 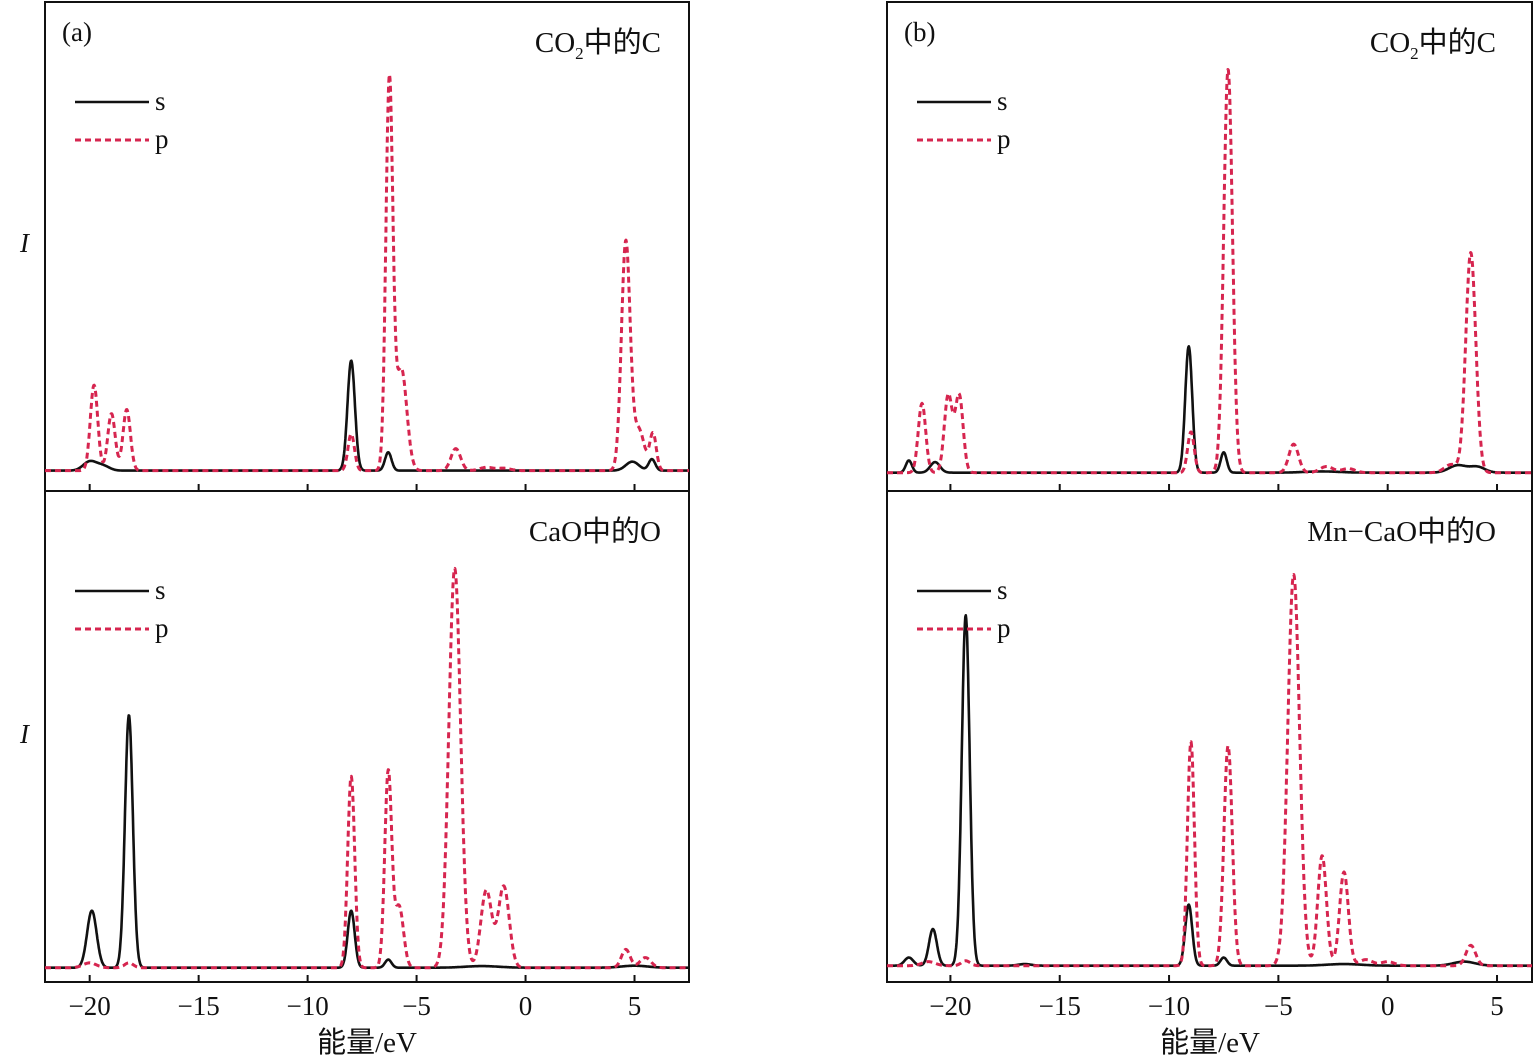 I want to click on y-axis-label-a-bottom: I, so click(x=25, y=734).